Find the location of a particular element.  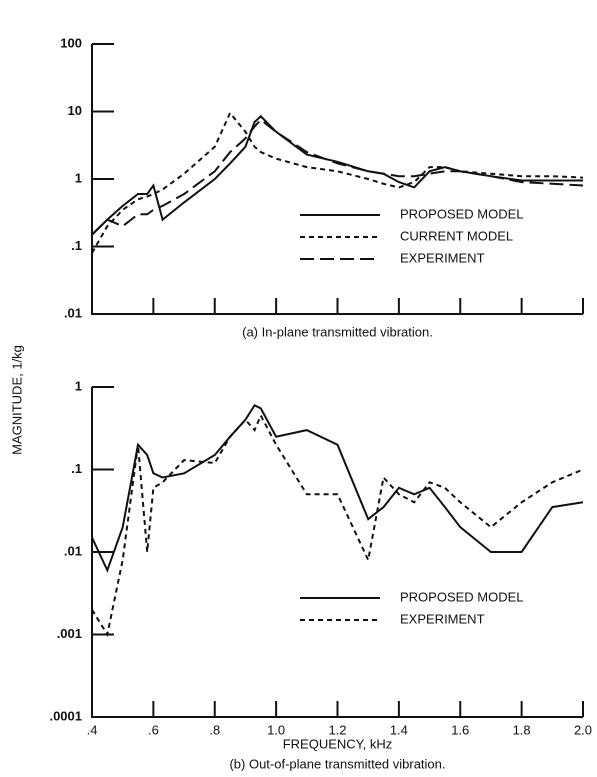

y-tick-label: 10 is located at coordinates (75, 110).